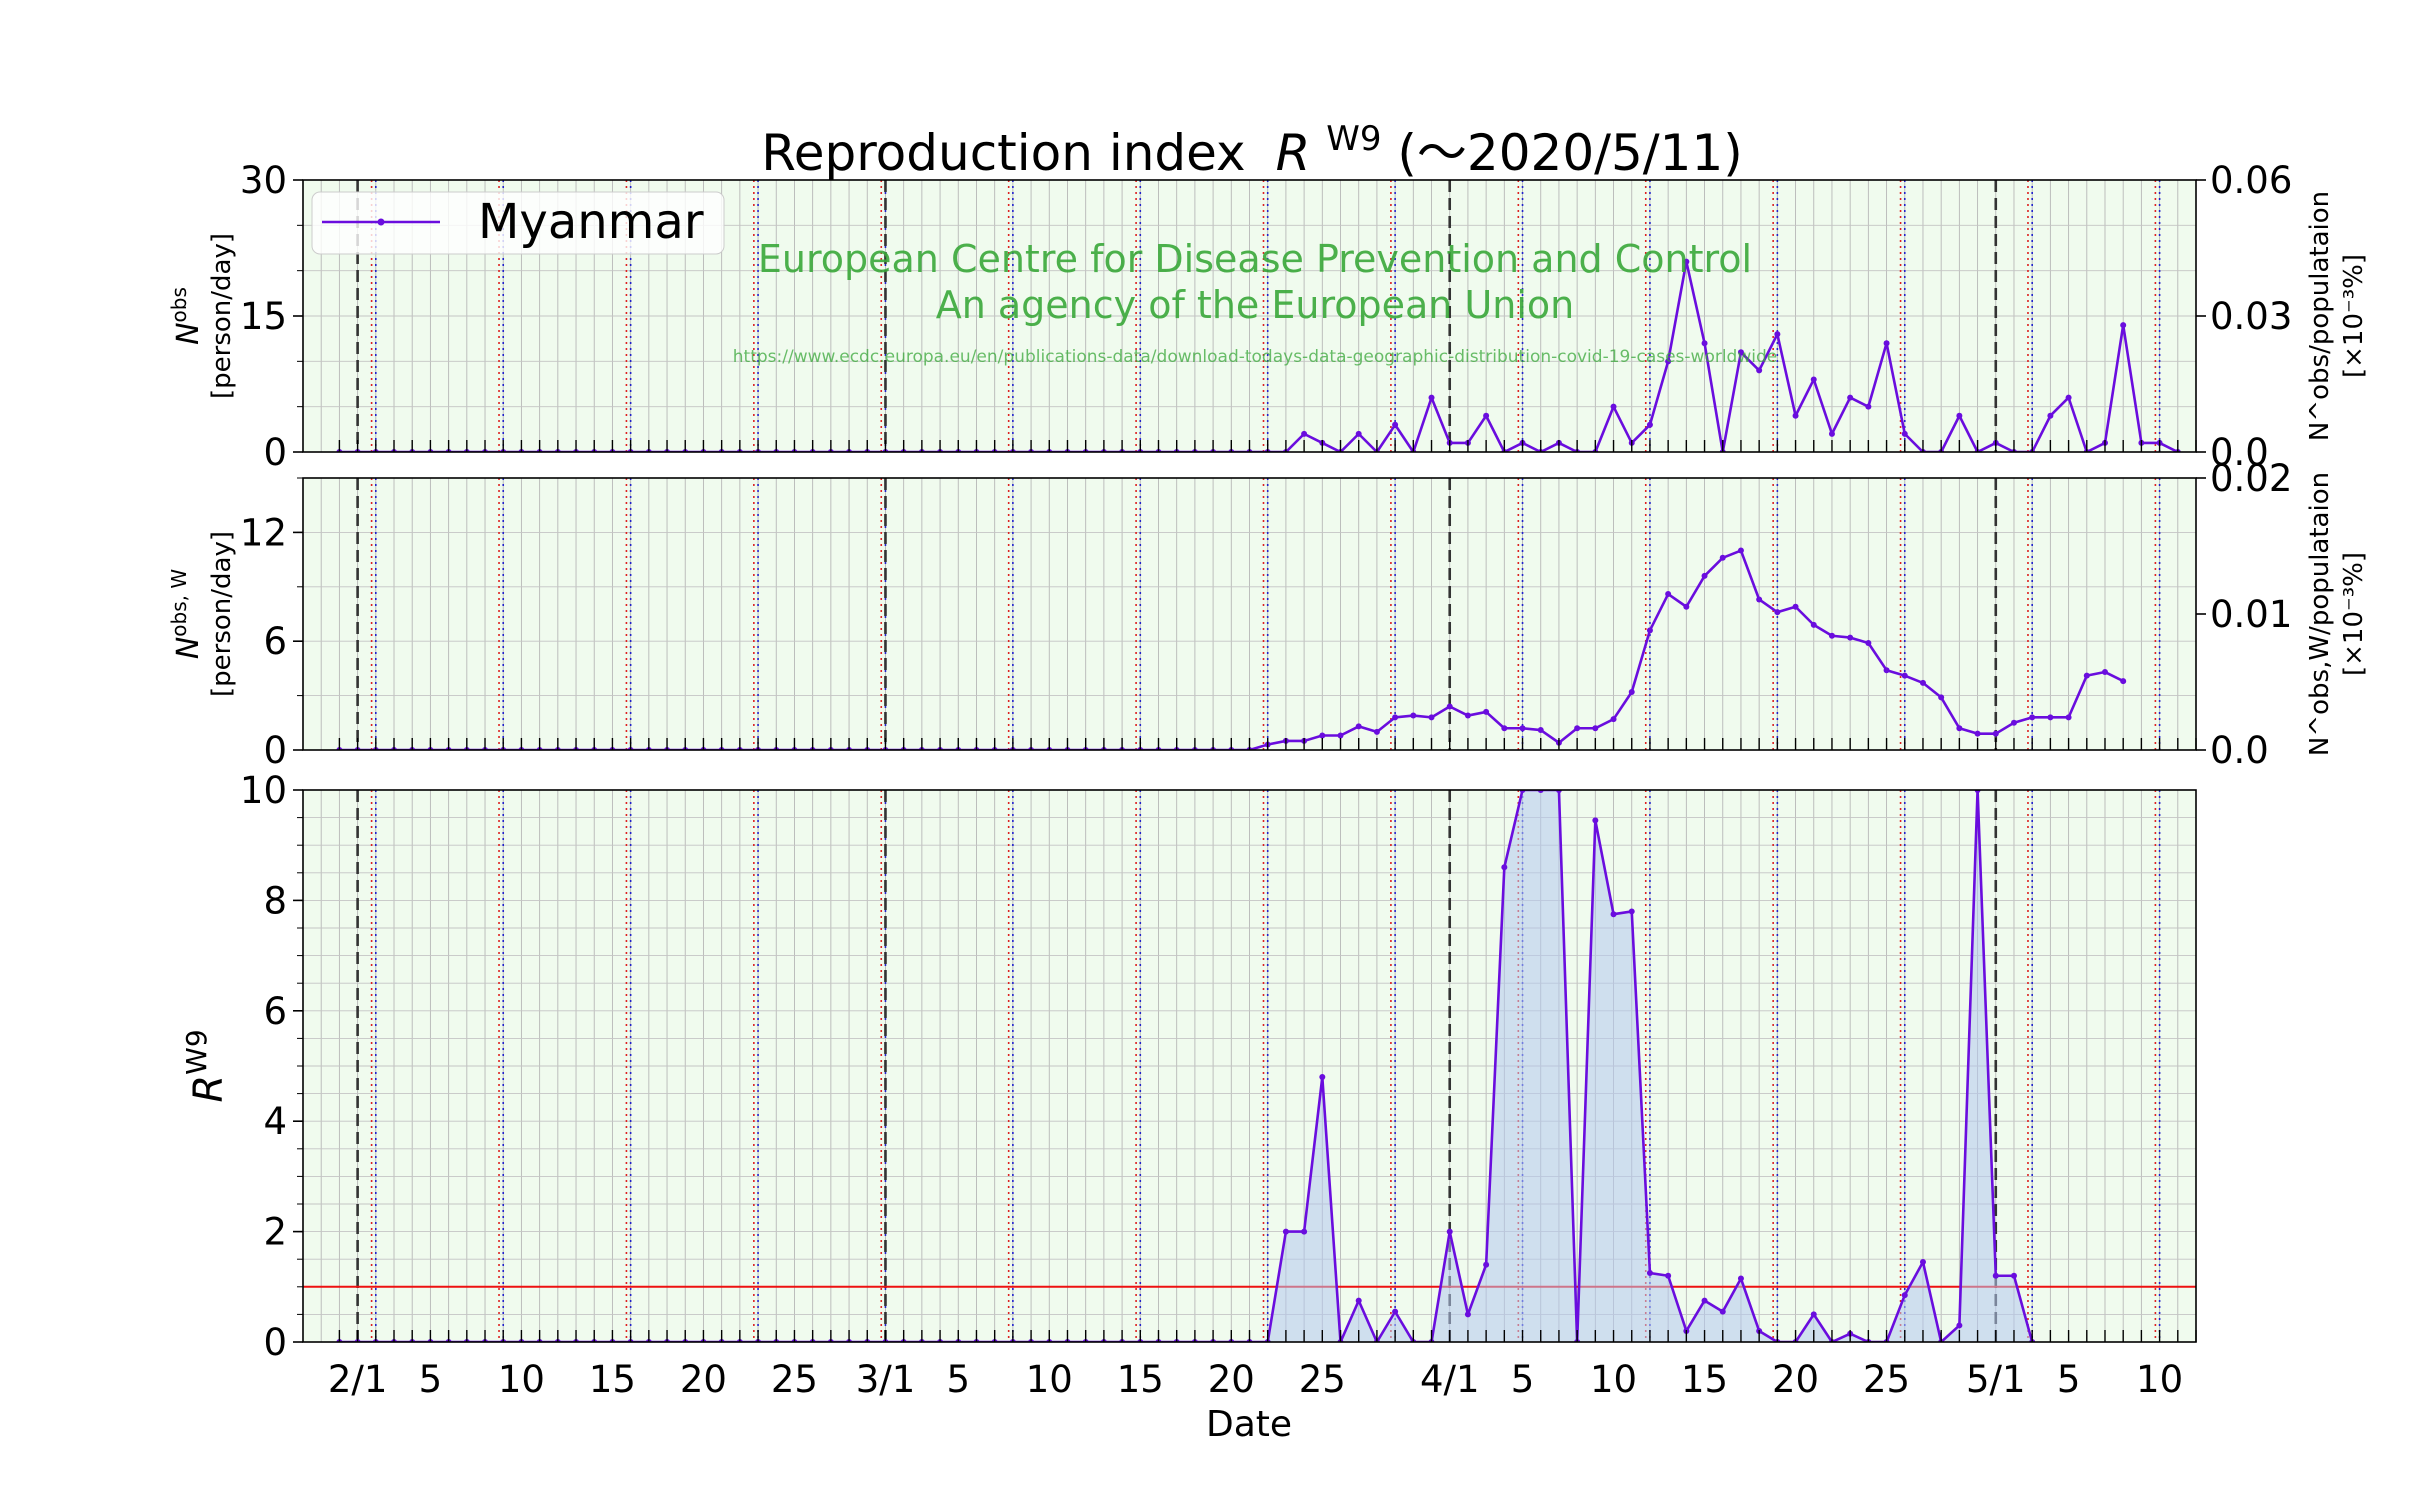 The width and height of the screenshot is (2427, 1500). Describe the element at coordinates (263, 790) in the screenshot. I see `y-tick-label: 10` at that location.